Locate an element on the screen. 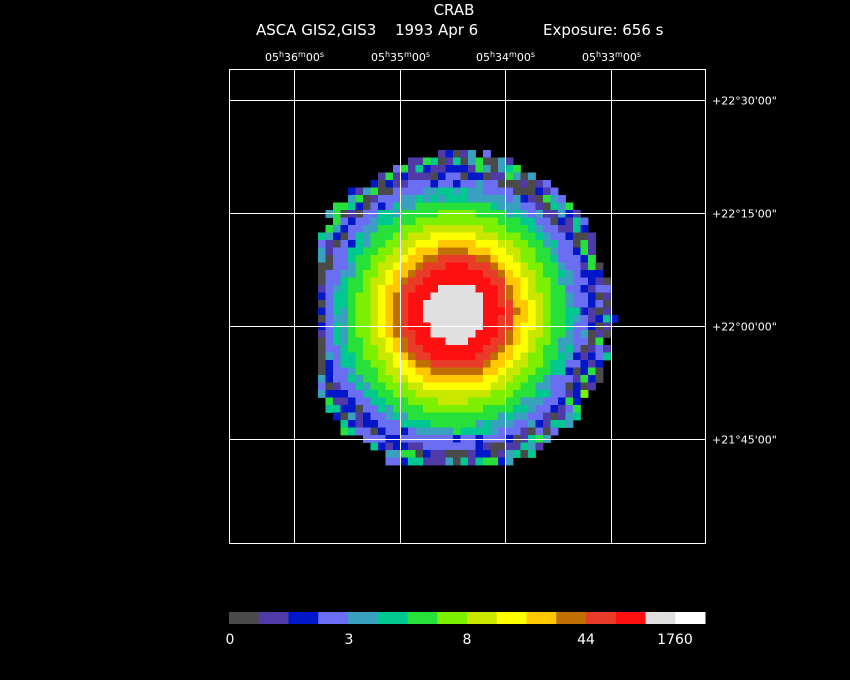 The image size is (850, 680). colorbar-tick-labels: 0 3 8 44 1760 is located at coordinates (459, 640).